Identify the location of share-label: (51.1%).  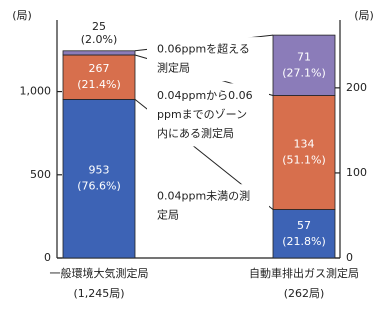
(304, 160).